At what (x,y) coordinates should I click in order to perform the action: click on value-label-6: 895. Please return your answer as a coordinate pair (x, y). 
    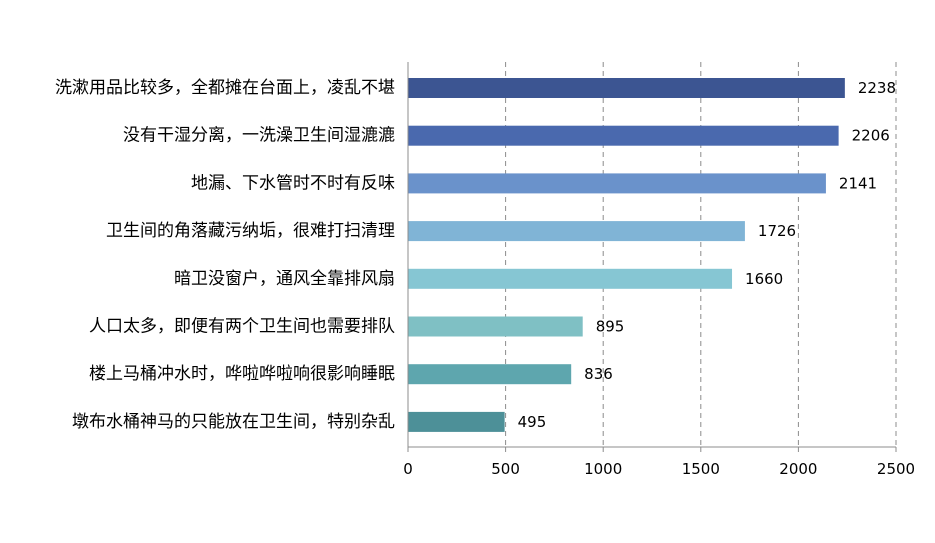
    Looking at the image, I should click on (610, 327).